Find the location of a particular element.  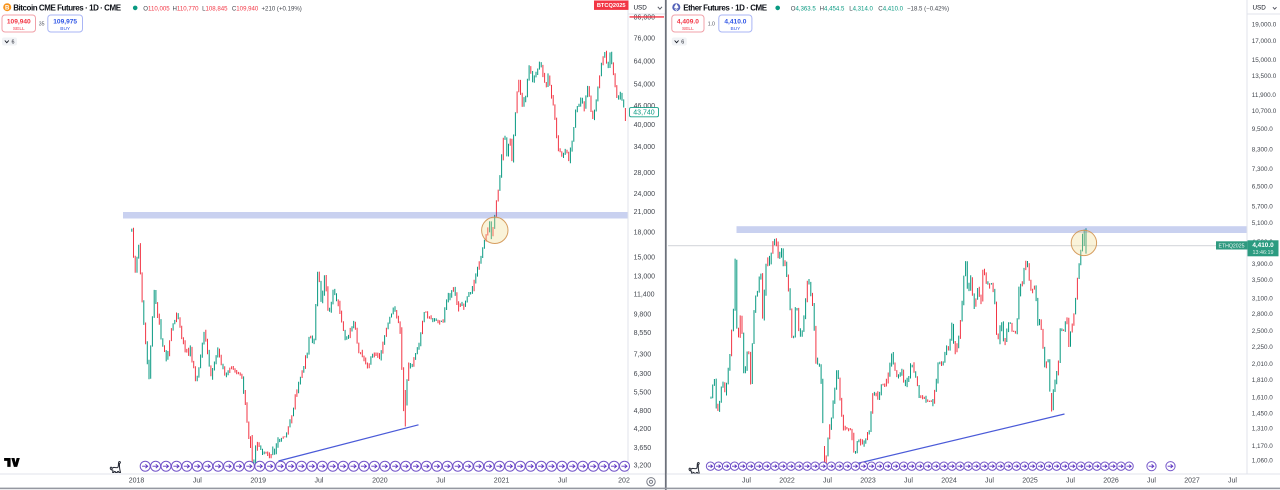

svg-text: 4,409.0 is located at coordinates (688, 21).